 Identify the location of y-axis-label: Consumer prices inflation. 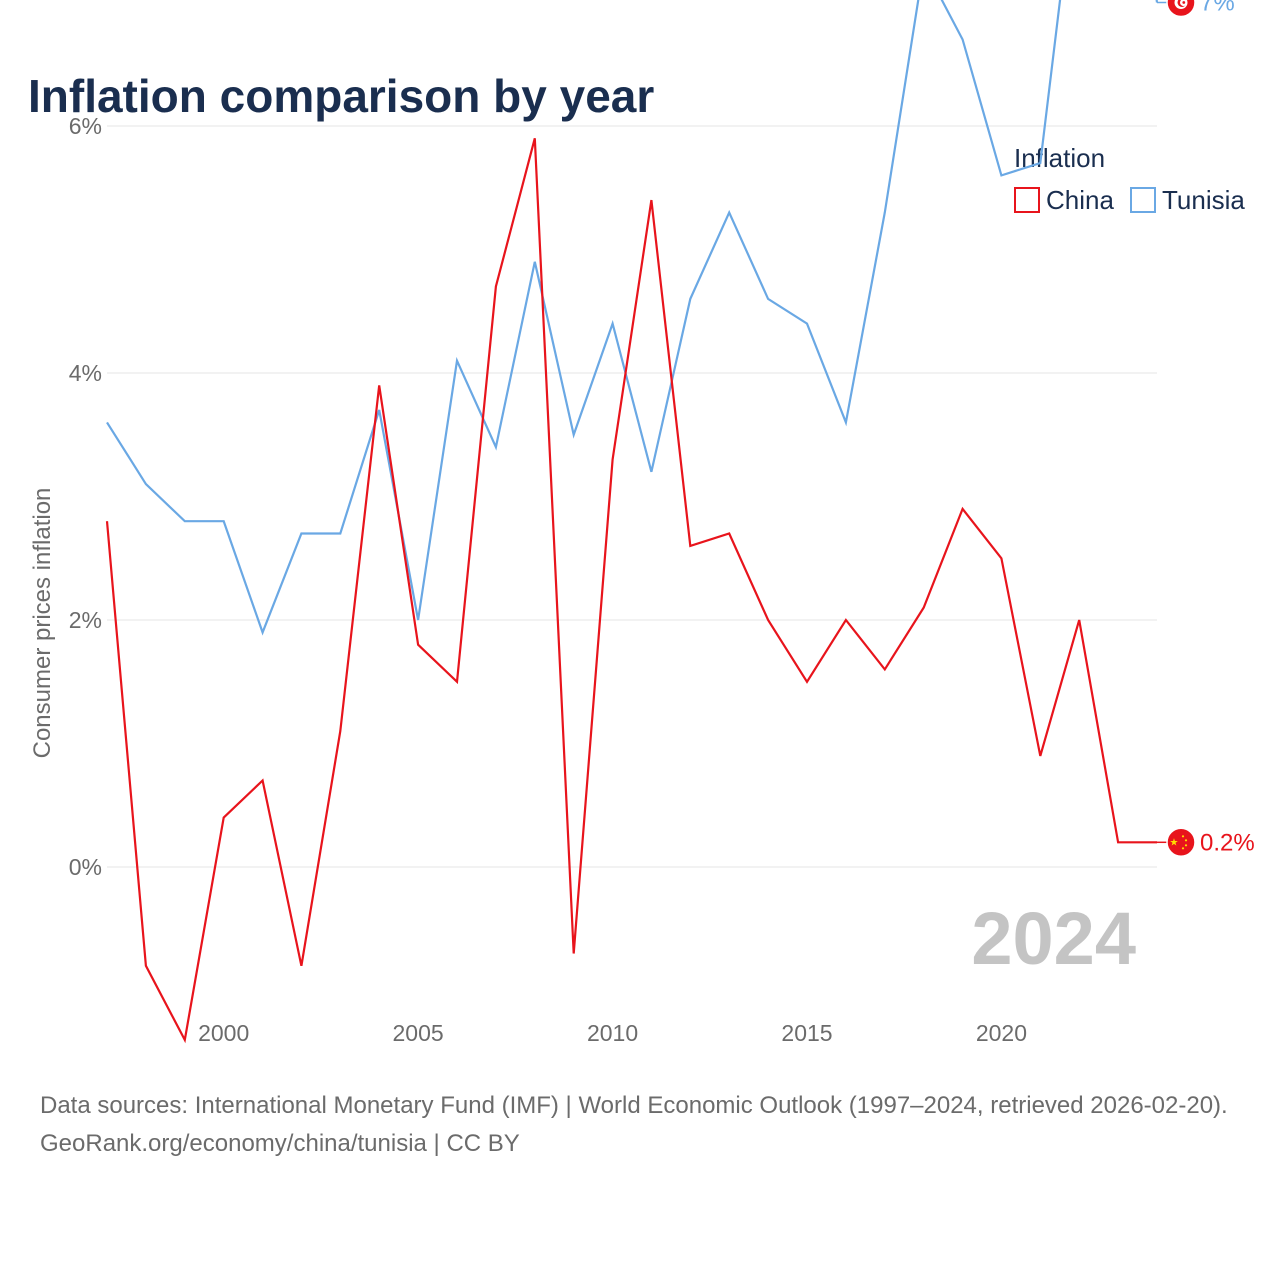
(42, 623).